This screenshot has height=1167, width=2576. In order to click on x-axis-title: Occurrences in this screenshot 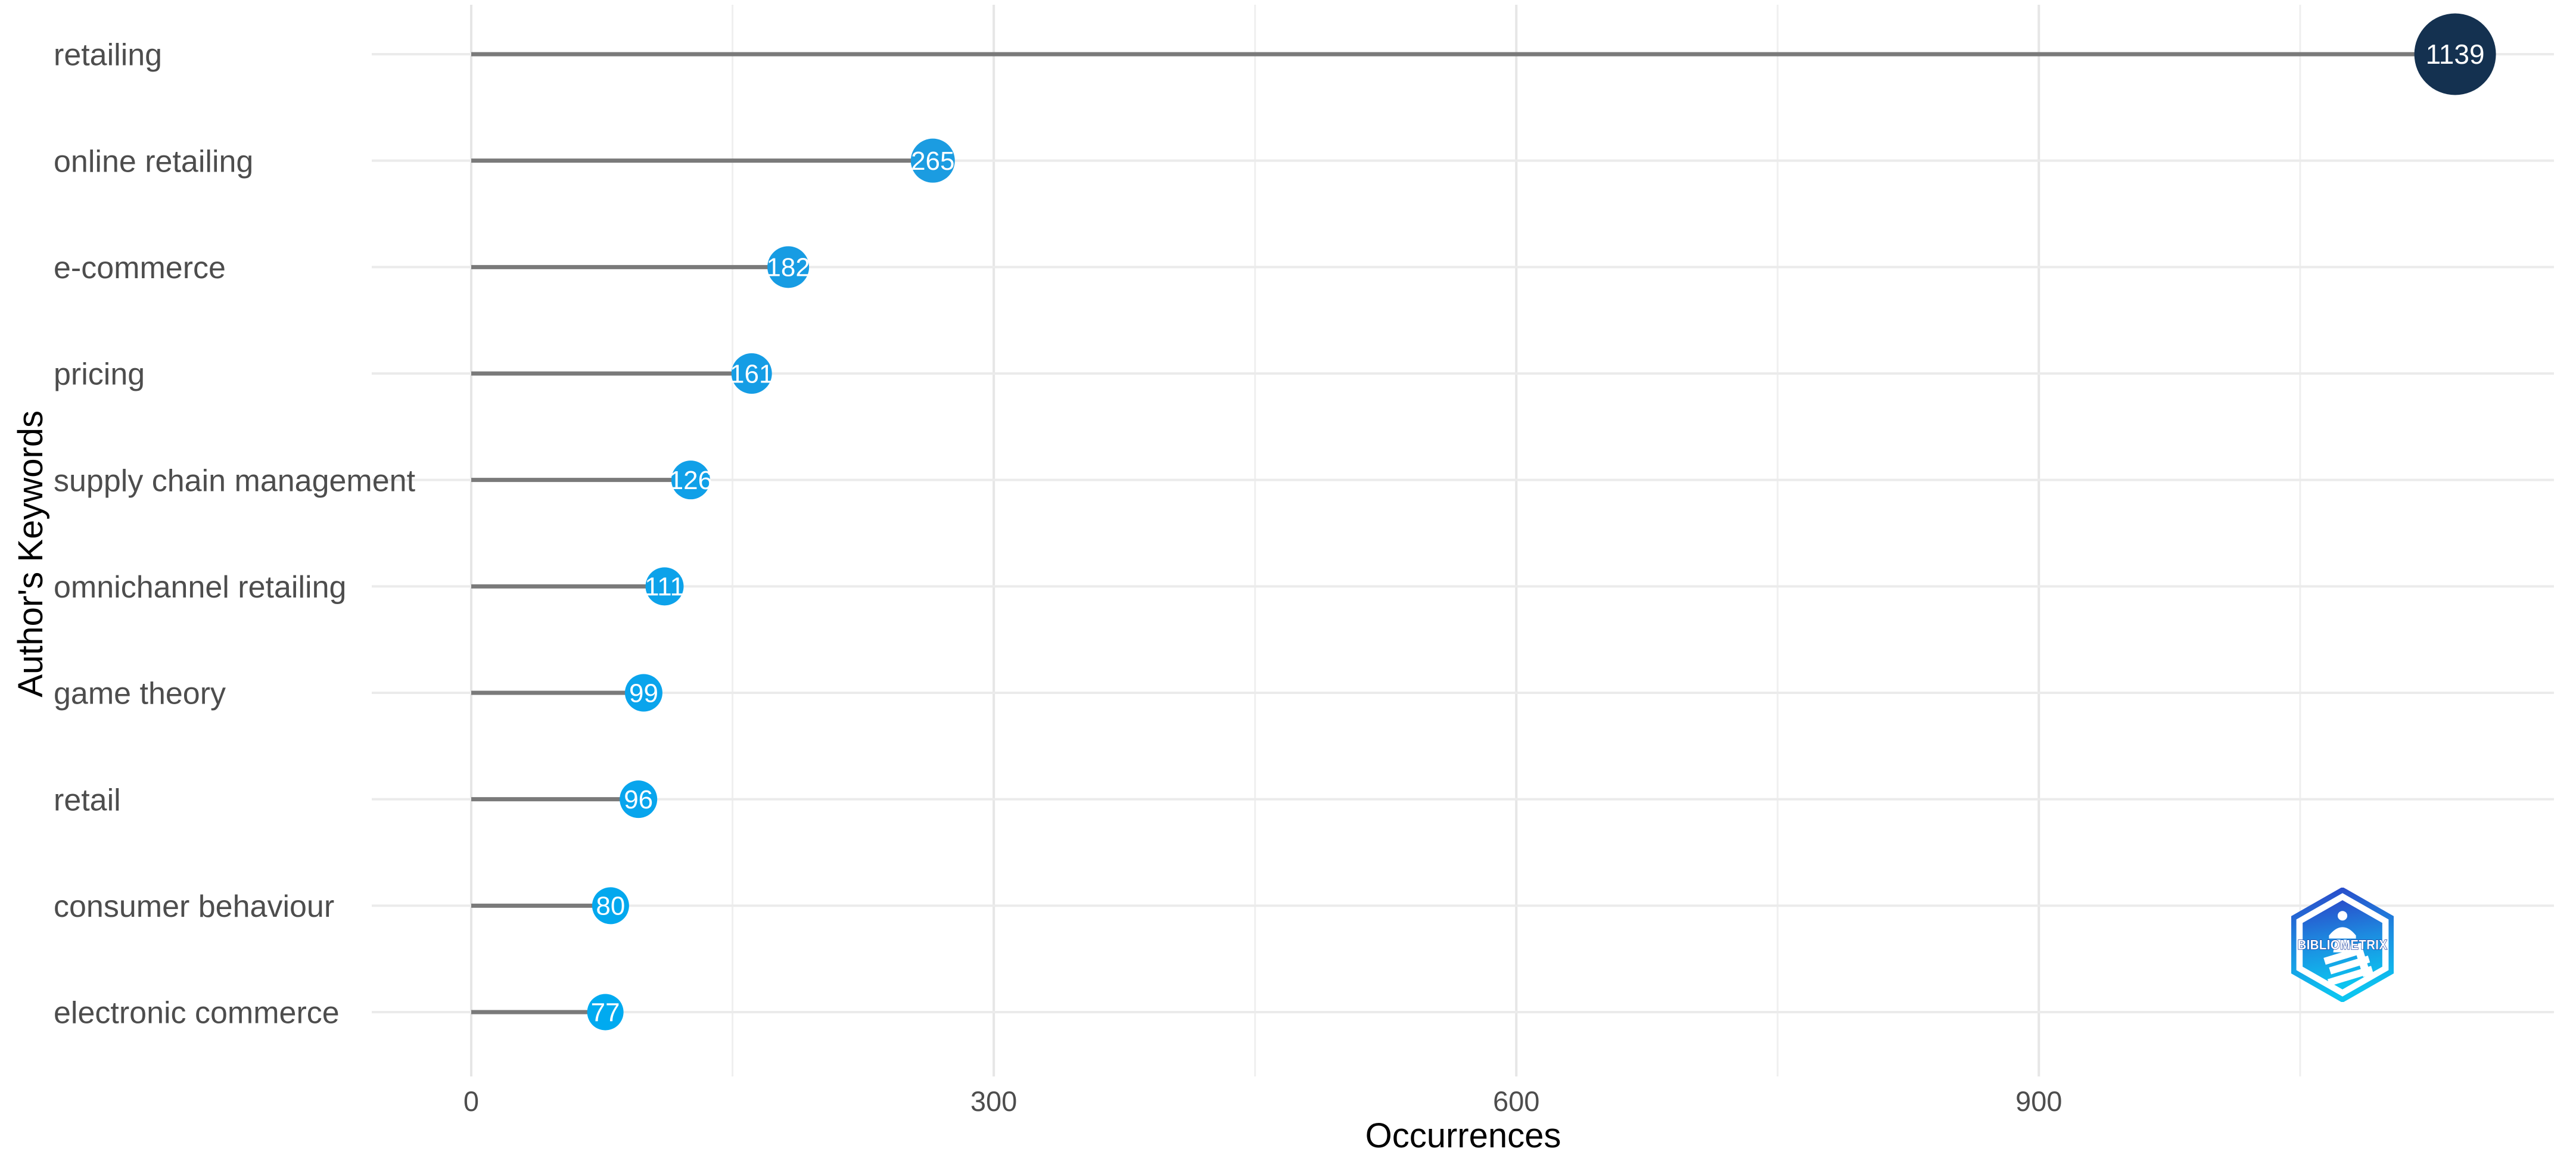, I will do `click(1463, 1135)`.